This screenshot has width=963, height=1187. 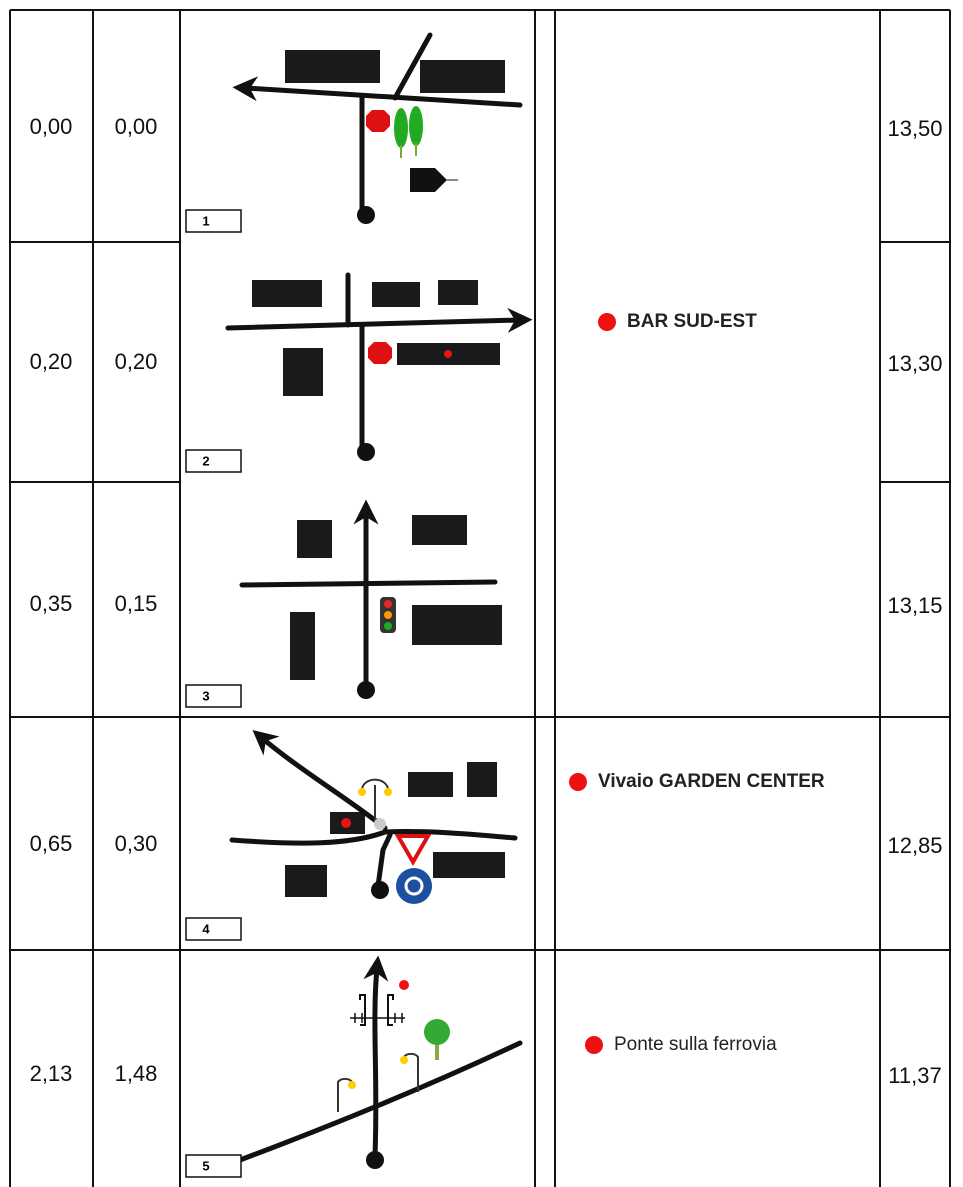 What do you see at coordinates (205, 220) in the screenshot?
I see `step-number: 1` at bounding box center [205, 220].